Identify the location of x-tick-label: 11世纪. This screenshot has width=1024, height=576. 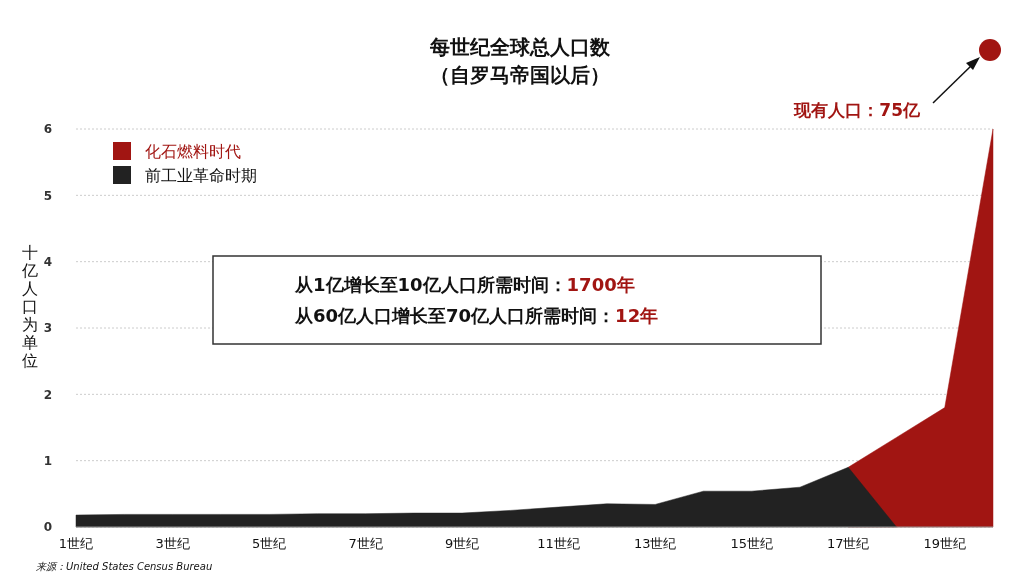
(558, 543).